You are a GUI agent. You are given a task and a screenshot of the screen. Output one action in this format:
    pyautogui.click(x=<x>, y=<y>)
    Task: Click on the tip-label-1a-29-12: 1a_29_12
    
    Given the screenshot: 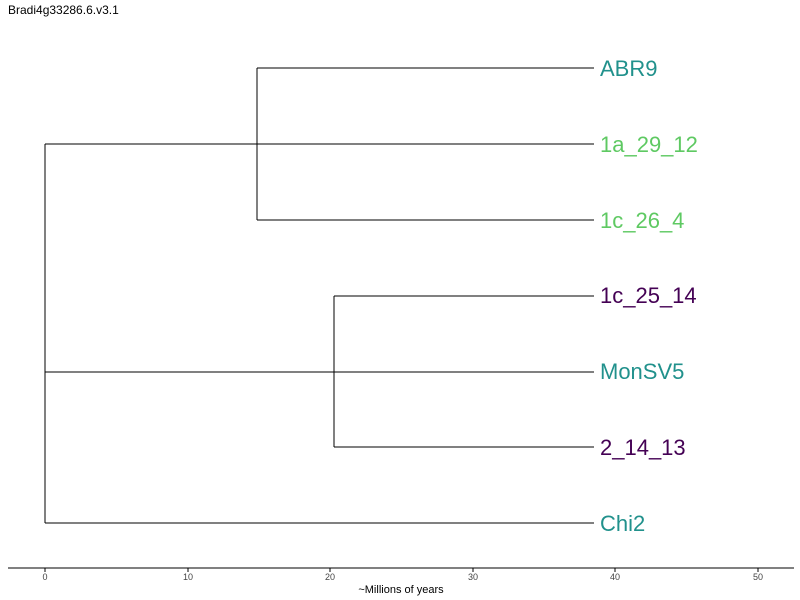 What is the action you would take?
    pyautogui.click(x=649, y=144)
    